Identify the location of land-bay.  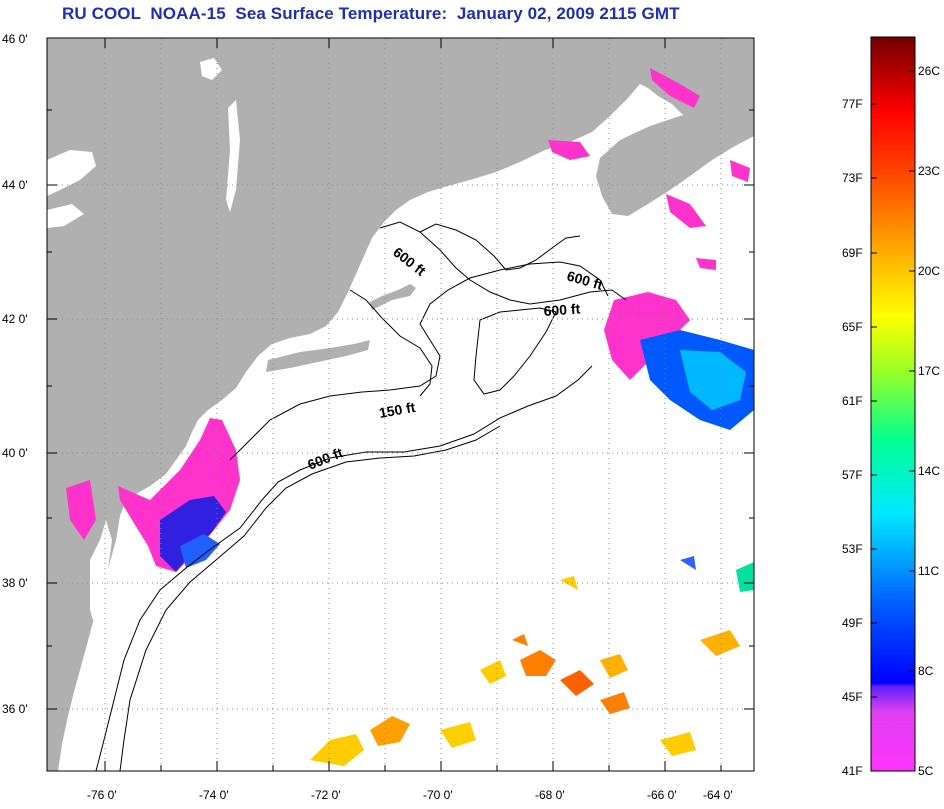
(101, 575).